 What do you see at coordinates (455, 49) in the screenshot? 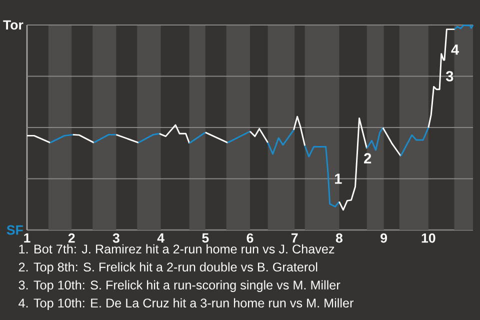
I see `annotation: 4` at bounding box center [455, 49].